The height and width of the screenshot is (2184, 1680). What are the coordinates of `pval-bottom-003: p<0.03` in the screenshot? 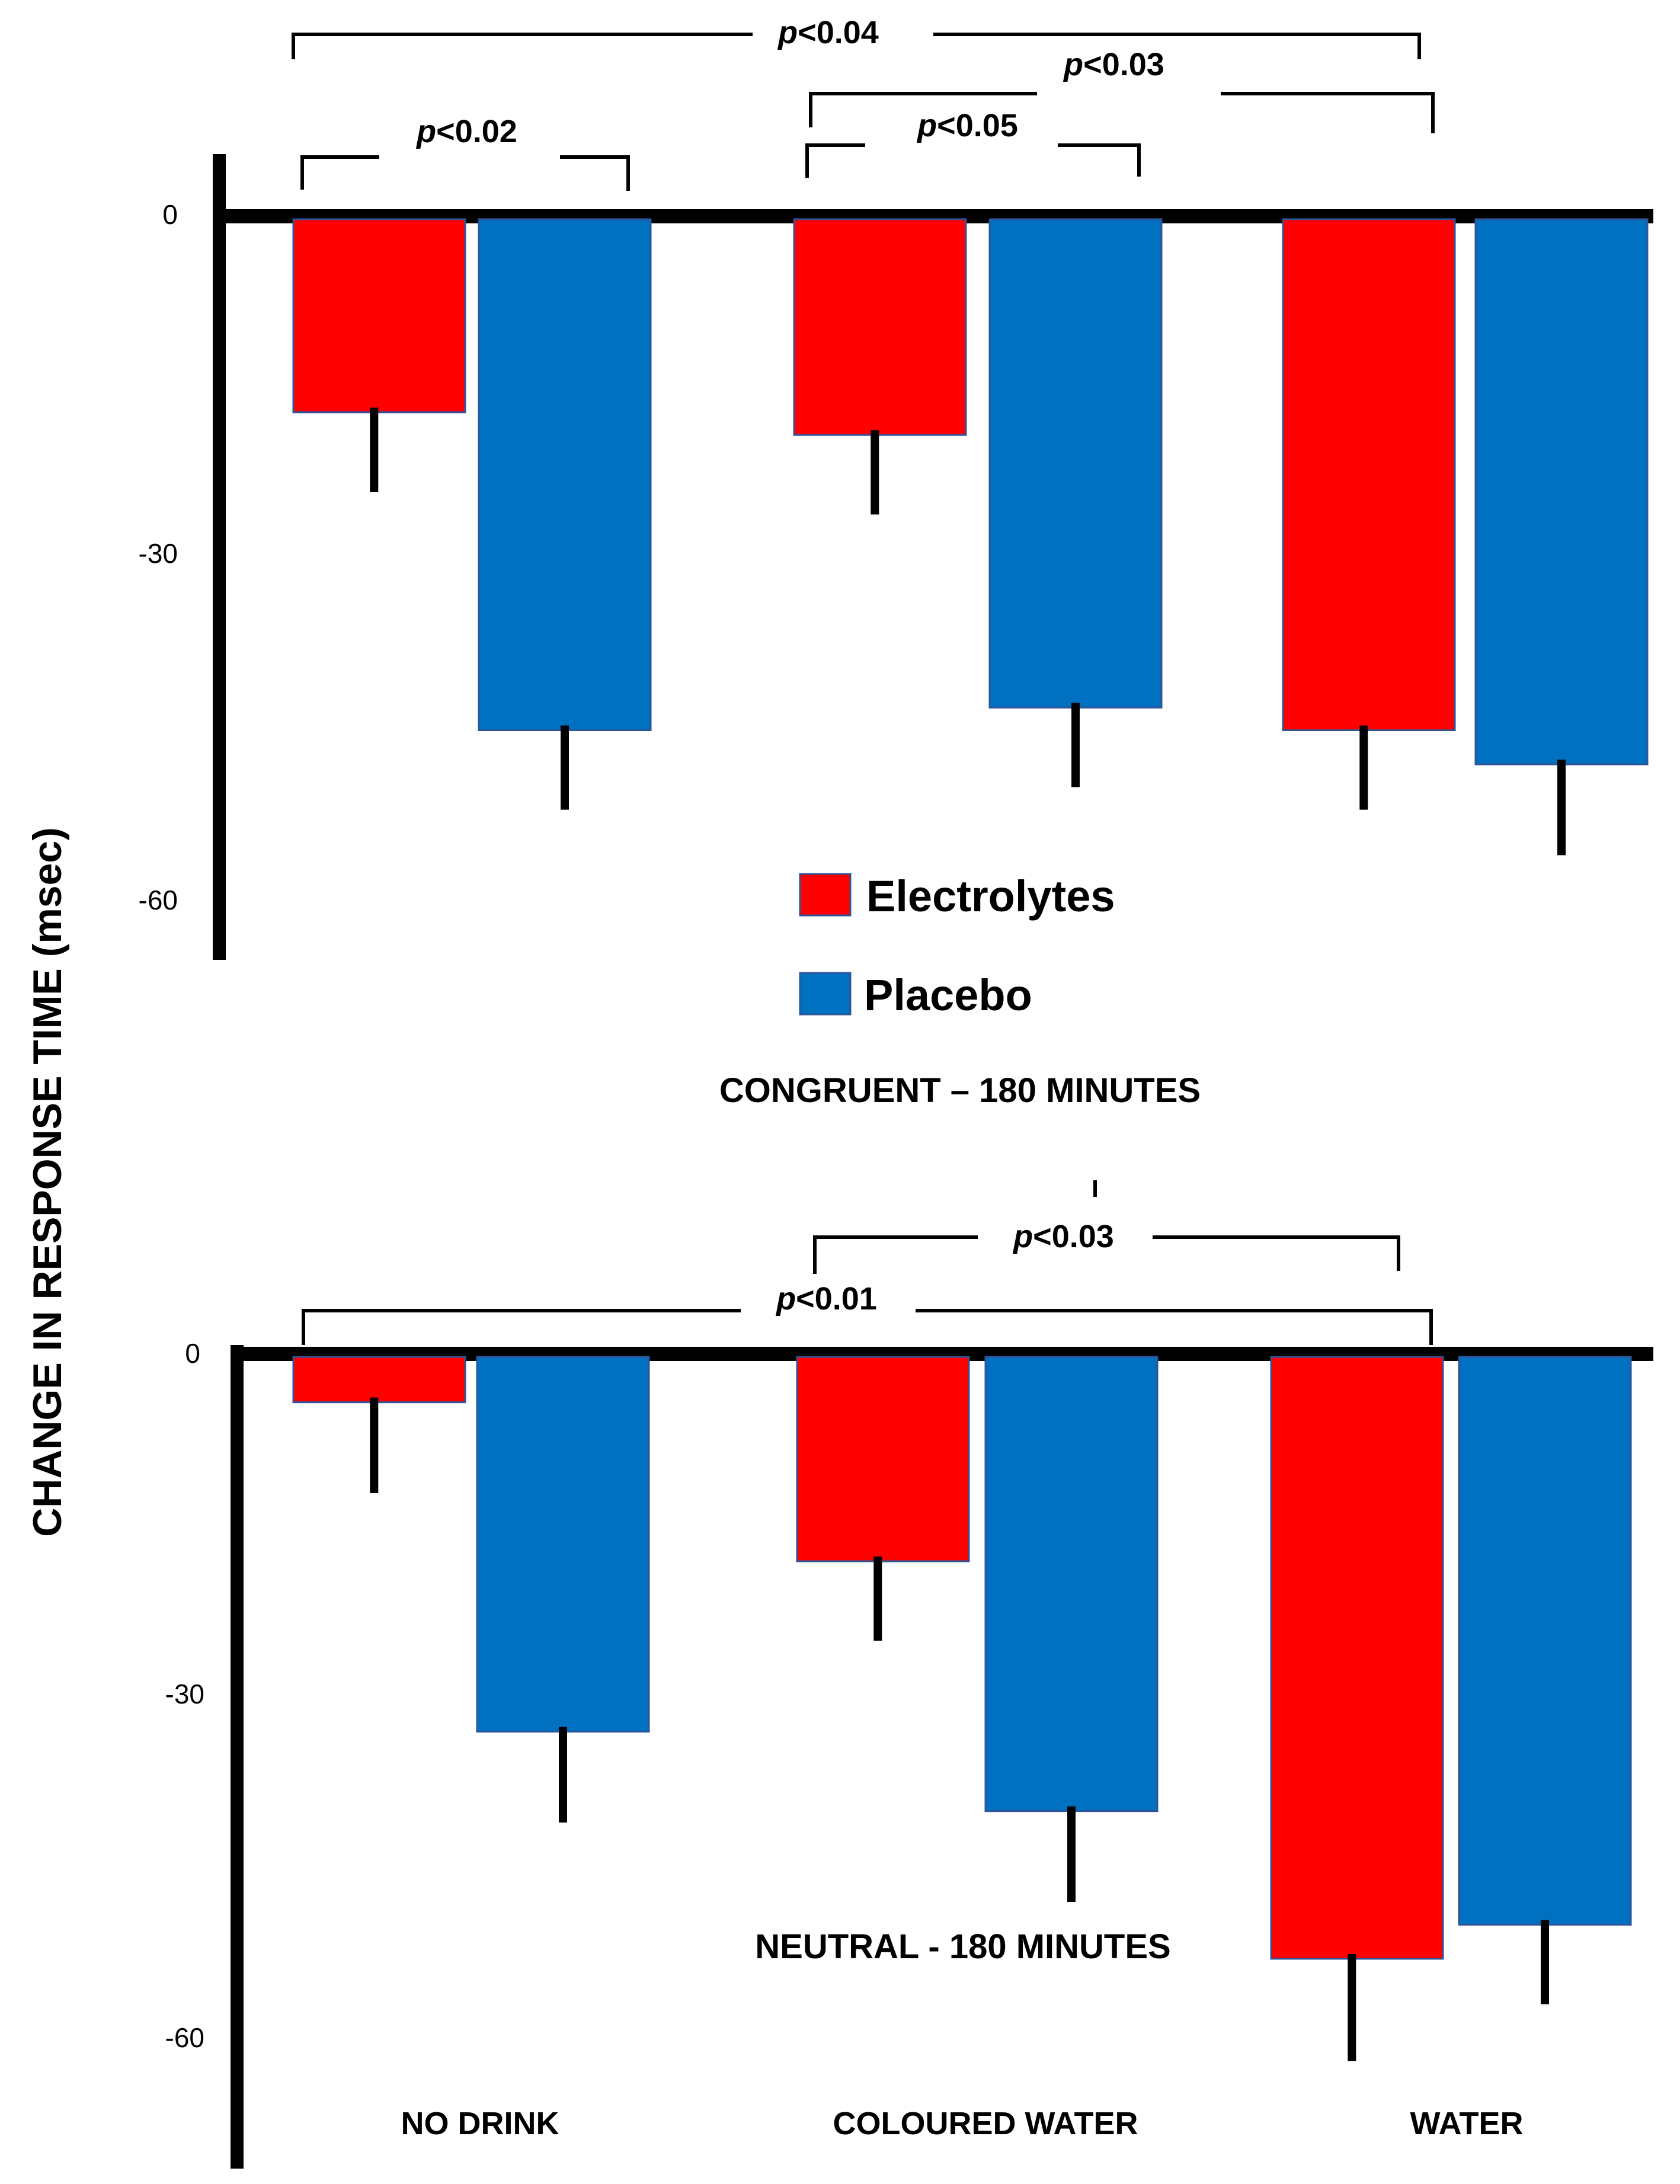 It's located at (1063, 1236).